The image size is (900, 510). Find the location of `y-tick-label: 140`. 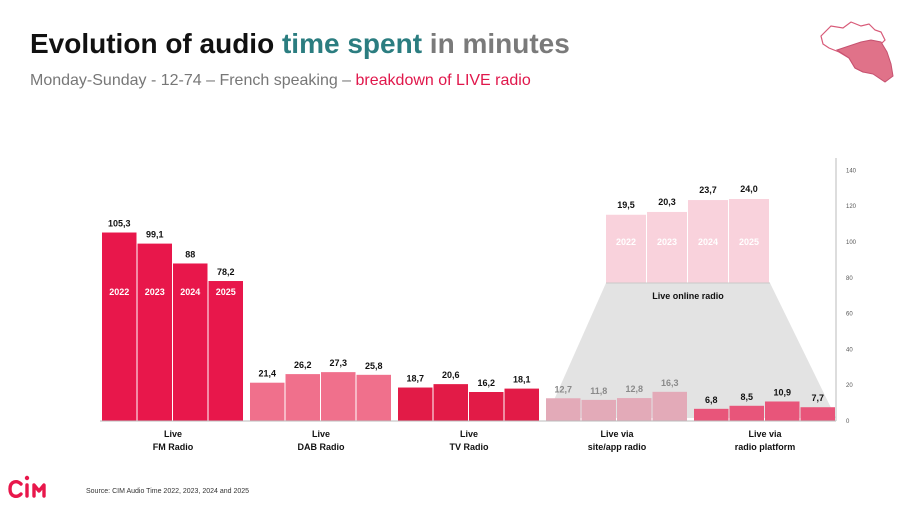

y-tick-label: 140 is located at coordinates (851, 171).